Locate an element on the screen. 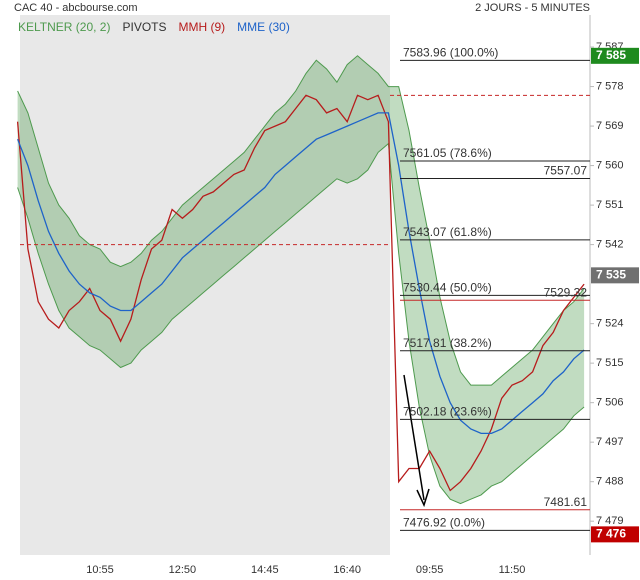 This screenshot has width=640, height=580. y-tick-label: 7 515 is located at coordinates (610, 363).